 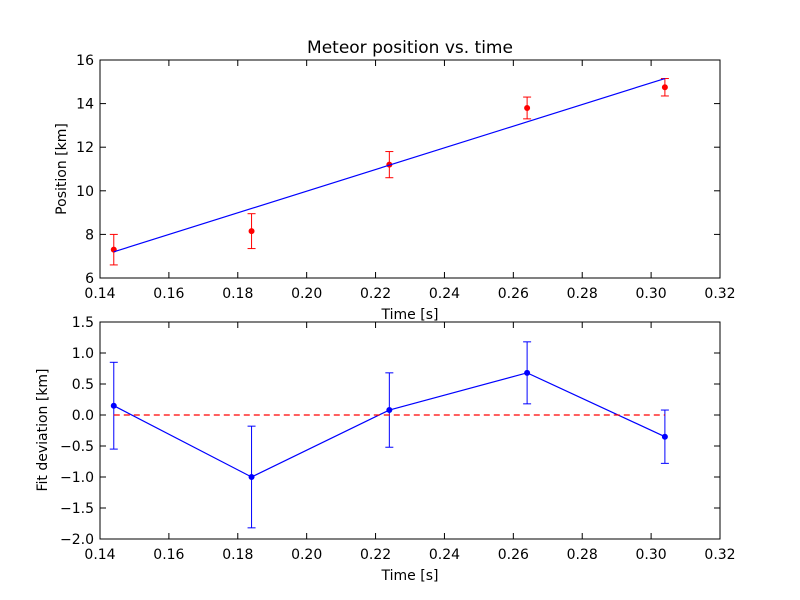 What do you see at coordinates (83, 323) in the screenshot?
I see `deviation-y-tick-label: 1.5` at bounding box center [83, 323].